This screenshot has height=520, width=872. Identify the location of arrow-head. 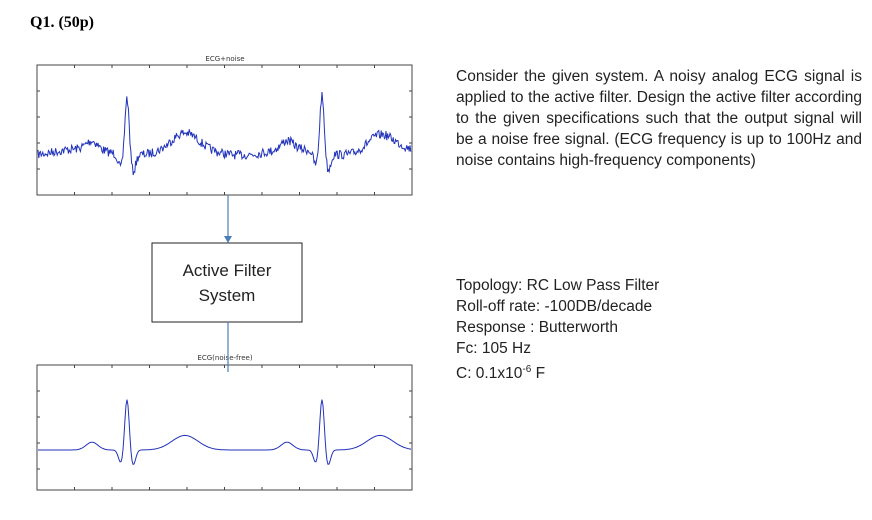
(228, 239).